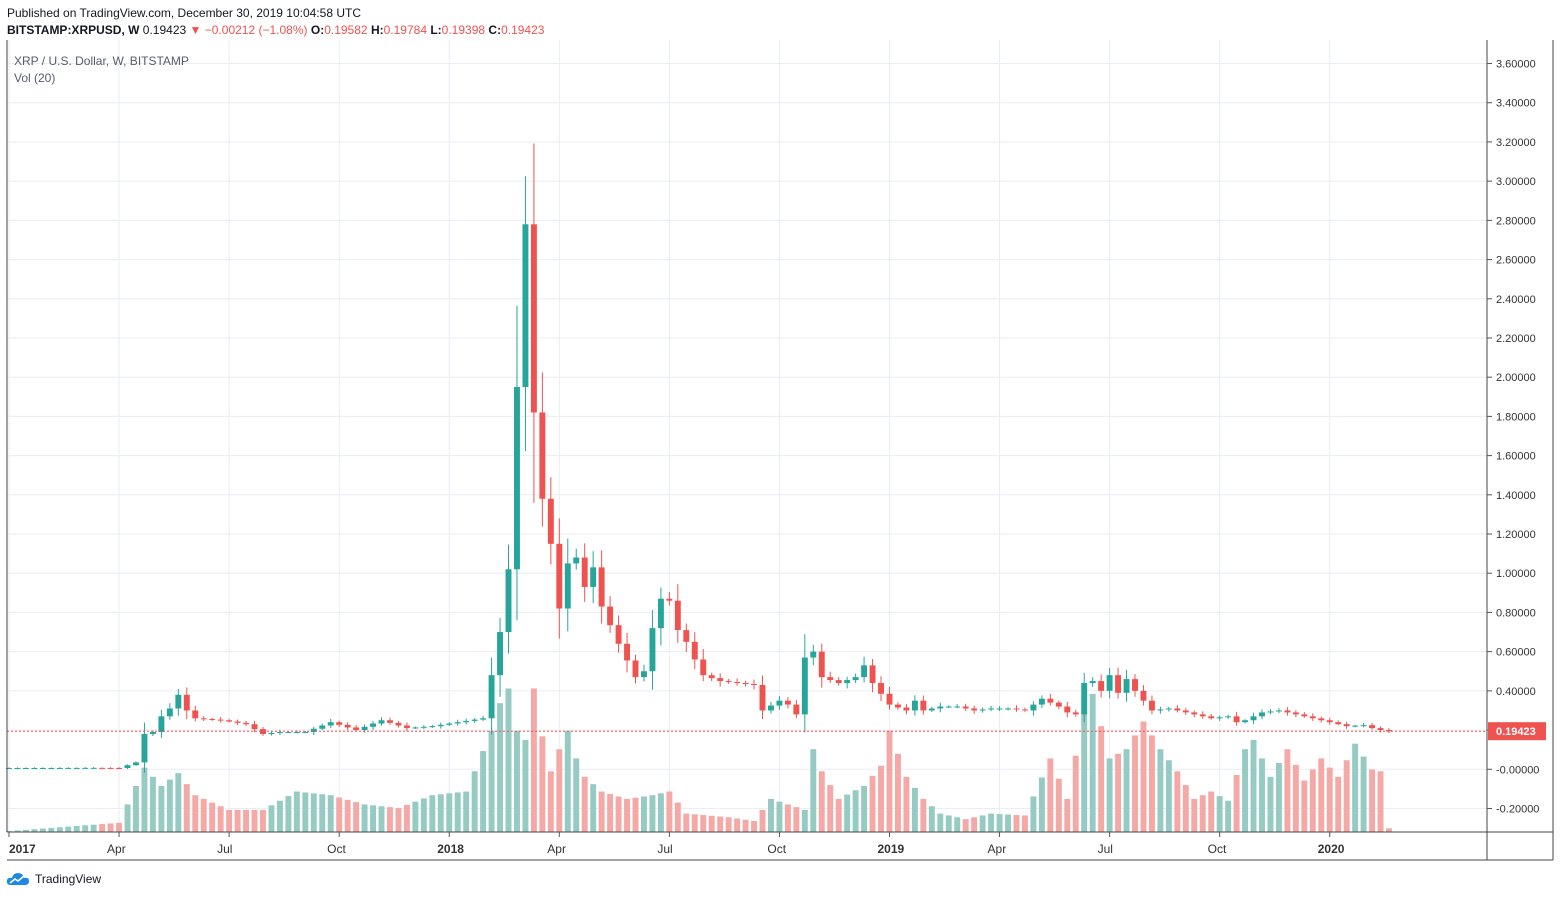 The width and height of the screenshot is (1560, 898). Describe the element at coordinates (1517, 809) in the screenshot. I see `y-tick-label: -0.20000` at that location.